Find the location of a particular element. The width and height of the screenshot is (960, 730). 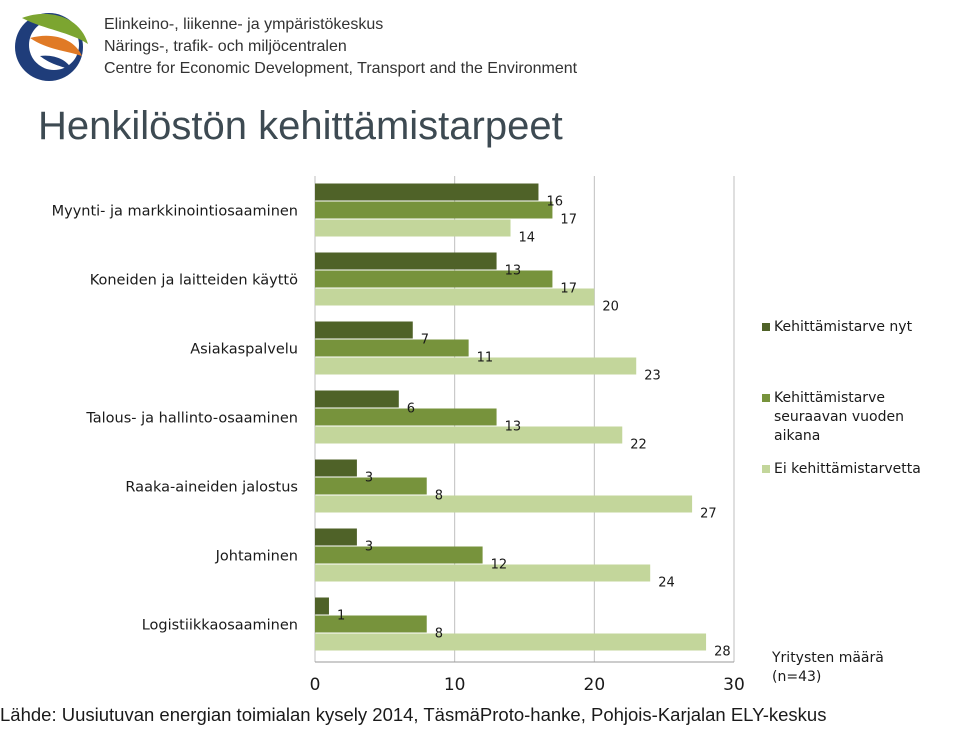

org-name-swedish: Närings-, trafik- och miljöcentralen is located at coordinates (225, 46).